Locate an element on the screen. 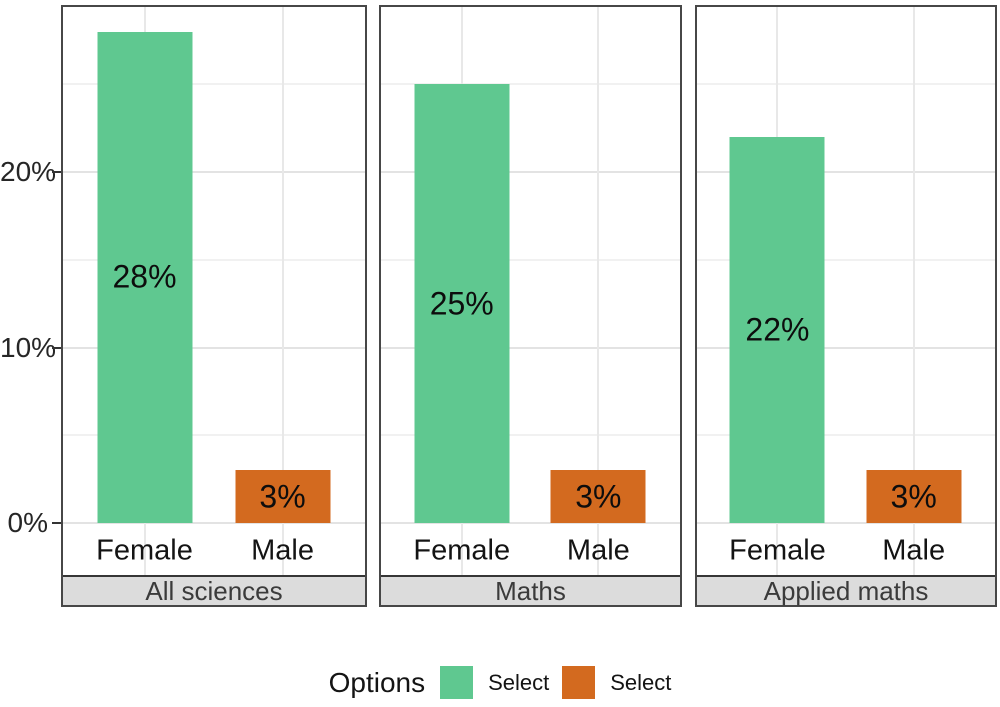 This screenshot has width=1000, height=707. bar-value-label: 22% is located at coordinates (777, 329).